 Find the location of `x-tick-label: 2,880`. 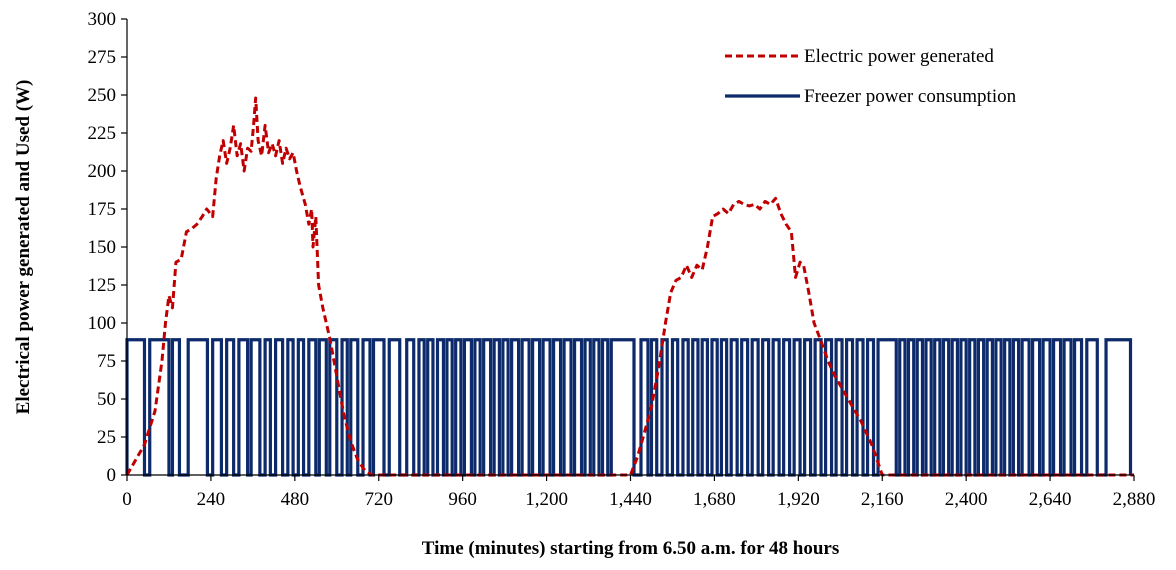

x-tick-label: 2,880 is located at coordinates (1134, 499).